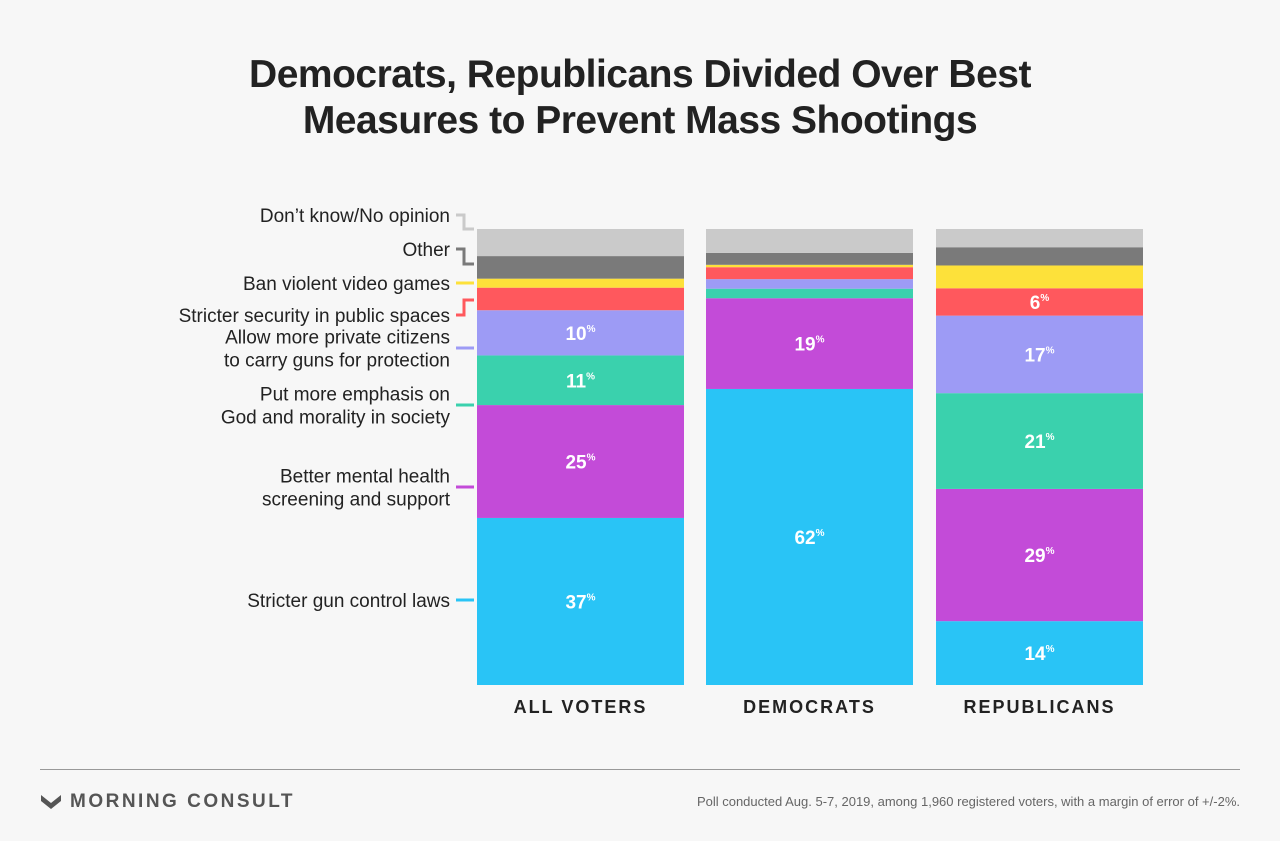 The height and width of the screenshot is (841, 1280). What do you see at coordinates (1039, 238) in the screenshot?
I see `bar-segment-republicans-don-t-know-no-opinion` at bounding box center [1039, 238].